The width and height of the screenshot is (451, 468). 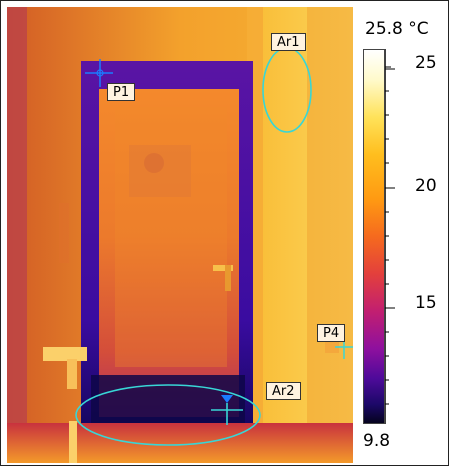 I want to click on area-ar2-ellipse, so click(x=168, y=415).